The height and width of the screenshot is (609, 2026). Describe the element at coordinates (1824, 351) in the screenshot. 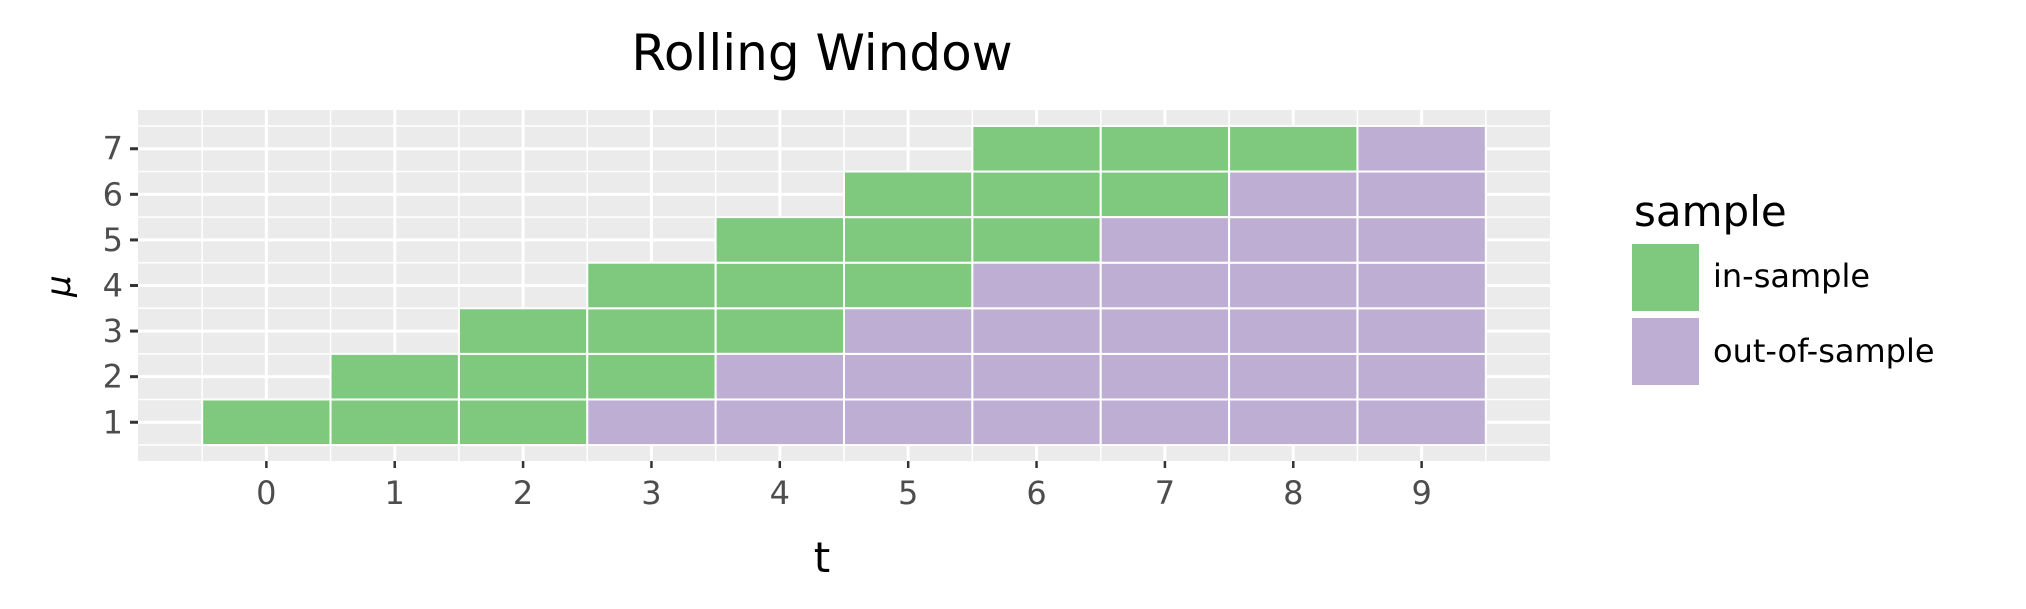

I see `legend-label-out-of-sample: out-of-sample` at that location.